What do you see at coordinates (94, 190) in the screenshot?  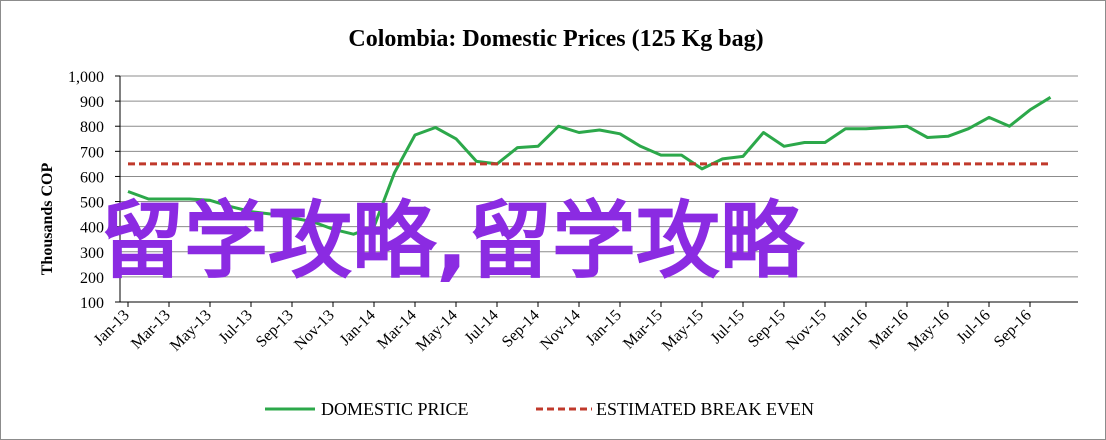 I see `y-axis-ticks: 100 200 300 400 500 600 700 800 900 1,000` at bounding box center [94, 190].